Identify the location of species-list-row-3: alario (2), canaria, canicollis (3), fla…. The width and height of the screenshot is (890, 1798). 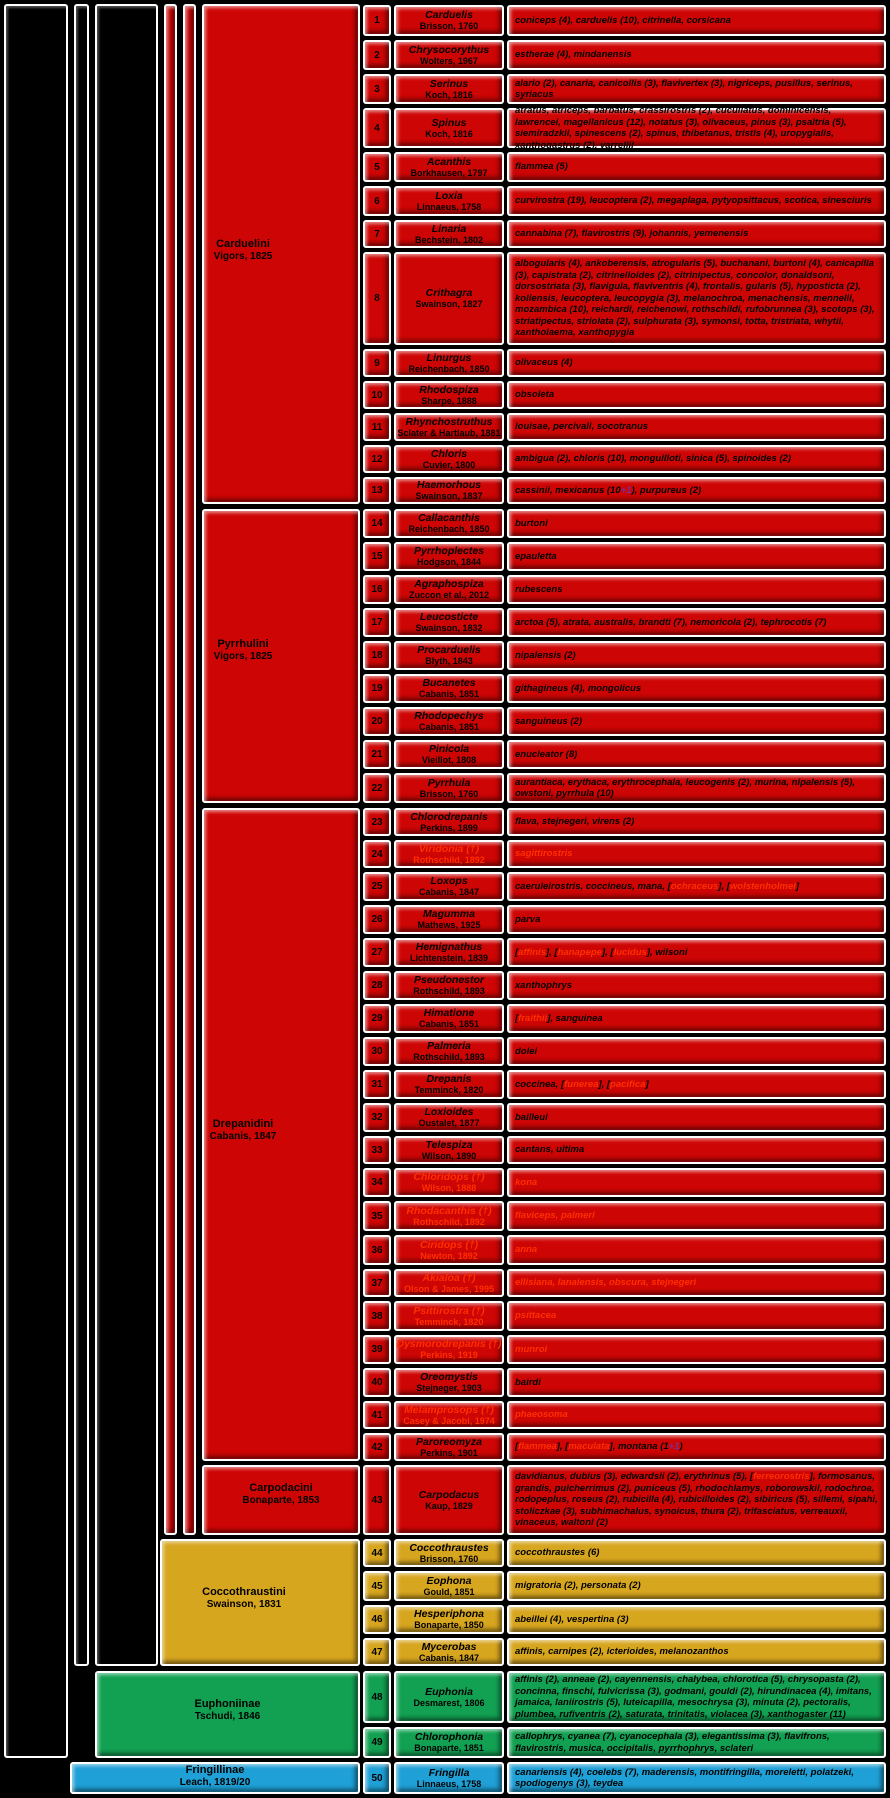
(696, 89).